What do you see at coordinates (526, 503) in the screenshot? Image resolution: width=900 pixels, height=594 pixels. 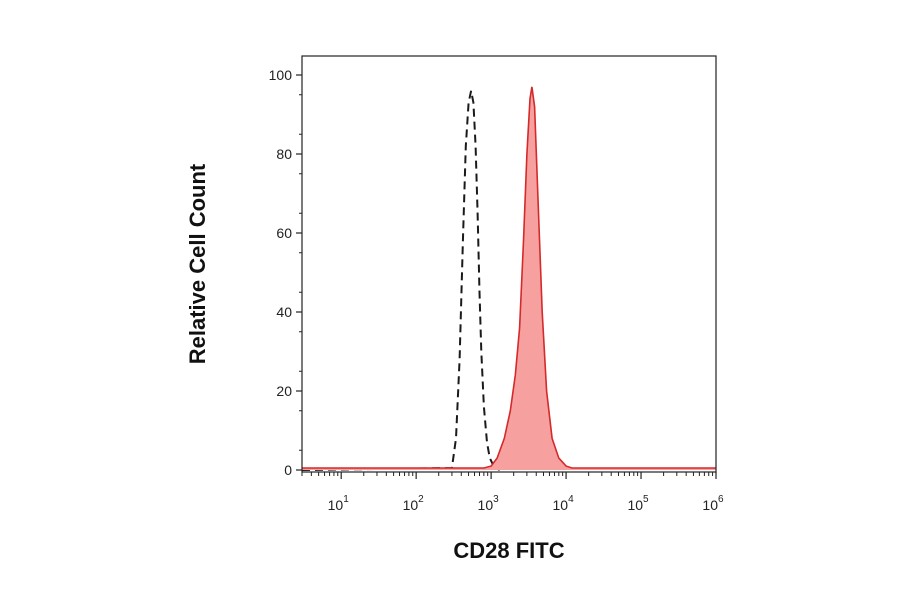 I see `x-axis-tick-labels: 10¹ 10² 10³ 10⁴ 10⁵ 10⁶` at bounding box center [526, 503].